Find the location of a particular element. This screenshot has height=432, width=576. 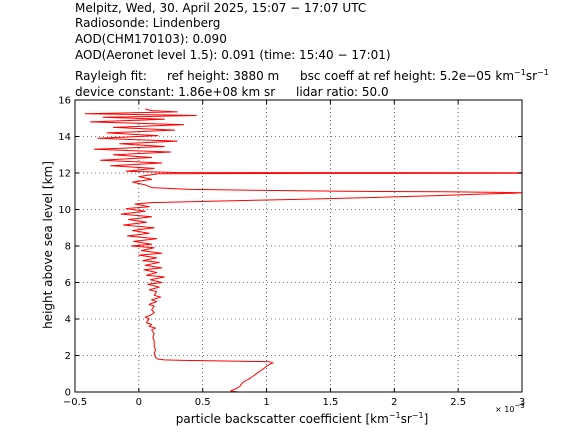

x-tick-label: 2.5 is located at coordinates (458, 402).